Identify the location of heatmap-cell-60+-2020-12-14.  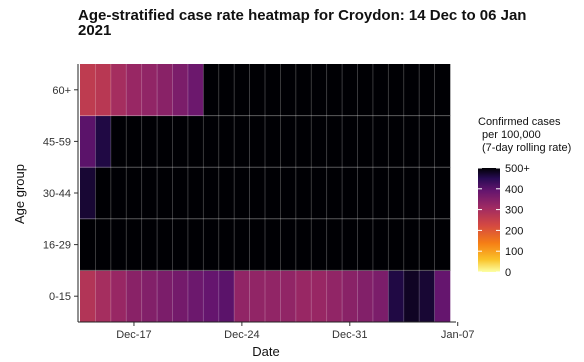
(88, 90).